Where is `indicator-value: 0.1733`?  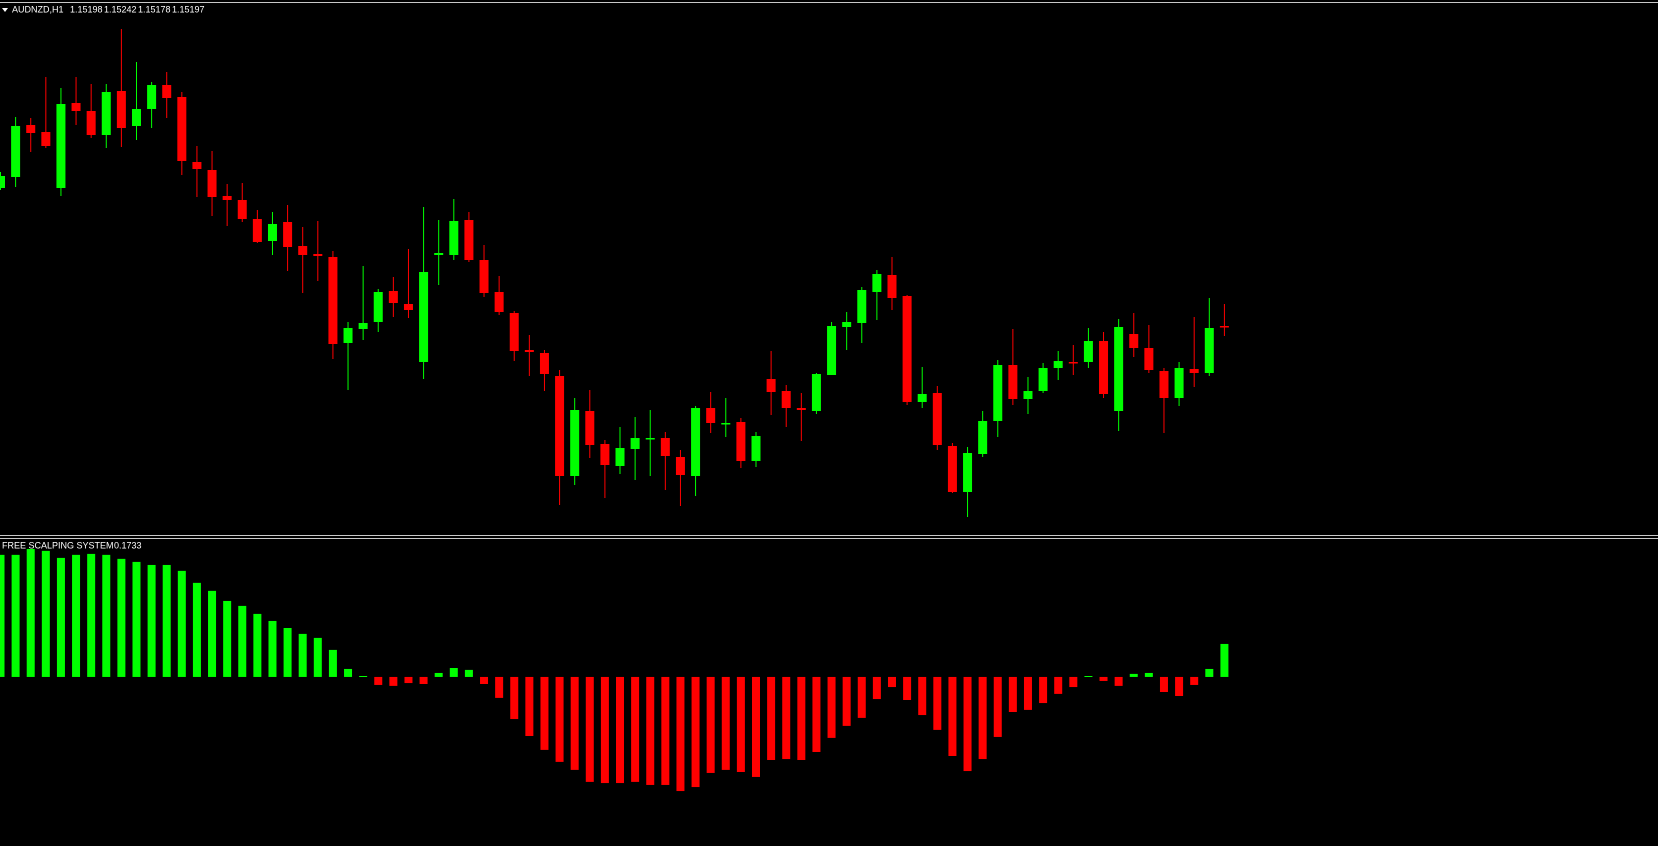 indicator-value: 0.1733 is located at coordinates (128, 545).